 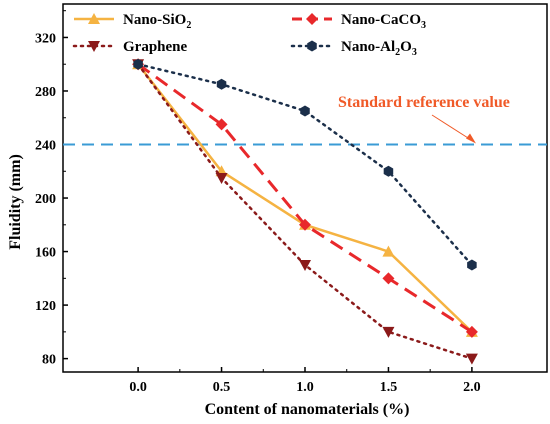 I want to click on x-tick-label: 1.5, so click(x=389, y=387).